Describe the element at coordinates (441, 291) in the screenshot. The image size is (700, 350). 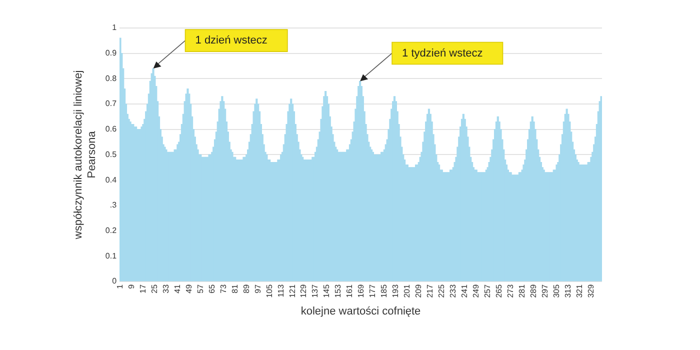
I see `x-tick-label: 225` at that location.